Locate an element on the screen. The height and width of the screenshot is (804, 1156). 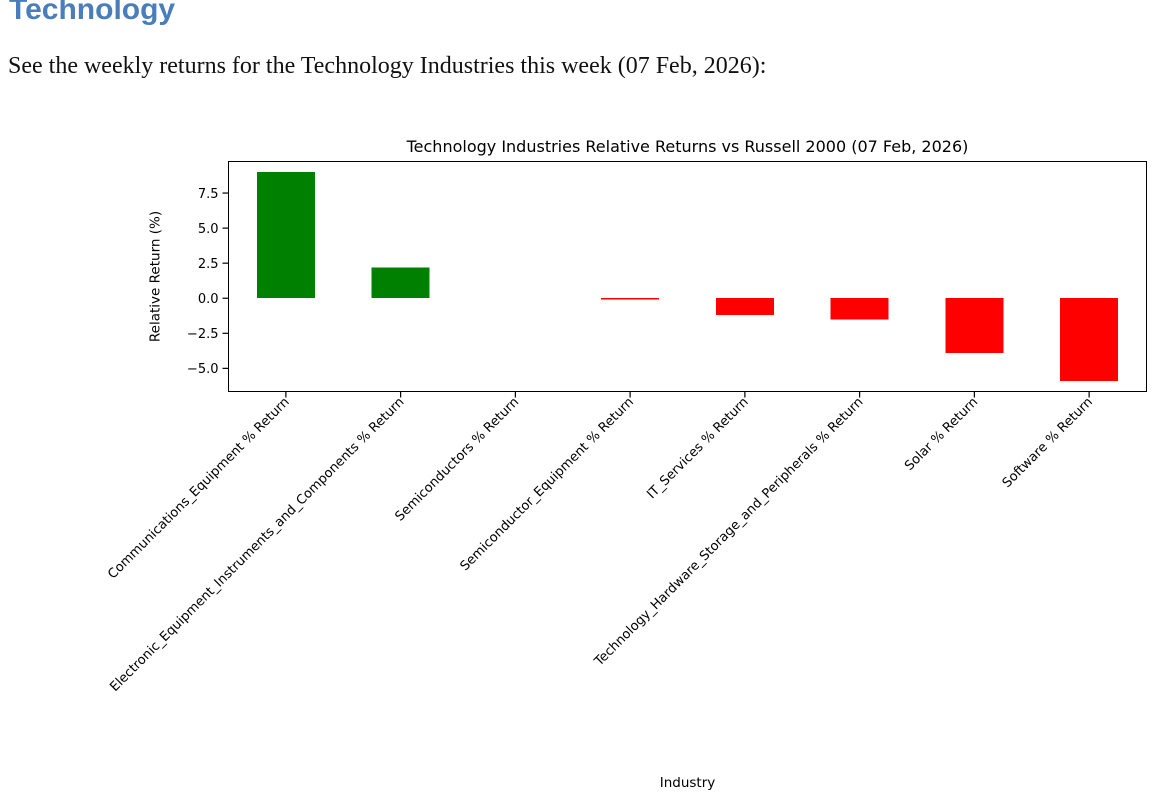
y-tick-label: −5.0 is located at coordinates (203, 369).